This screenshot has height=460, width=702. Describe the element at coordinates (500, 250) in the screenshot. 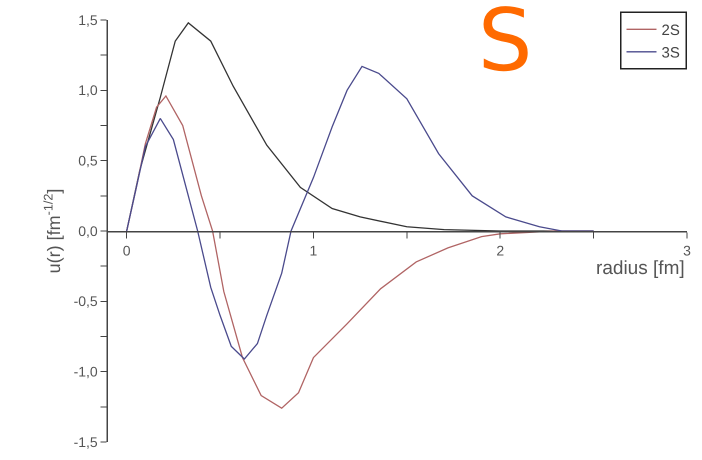

I see `x-tick-label: 2` at that location.